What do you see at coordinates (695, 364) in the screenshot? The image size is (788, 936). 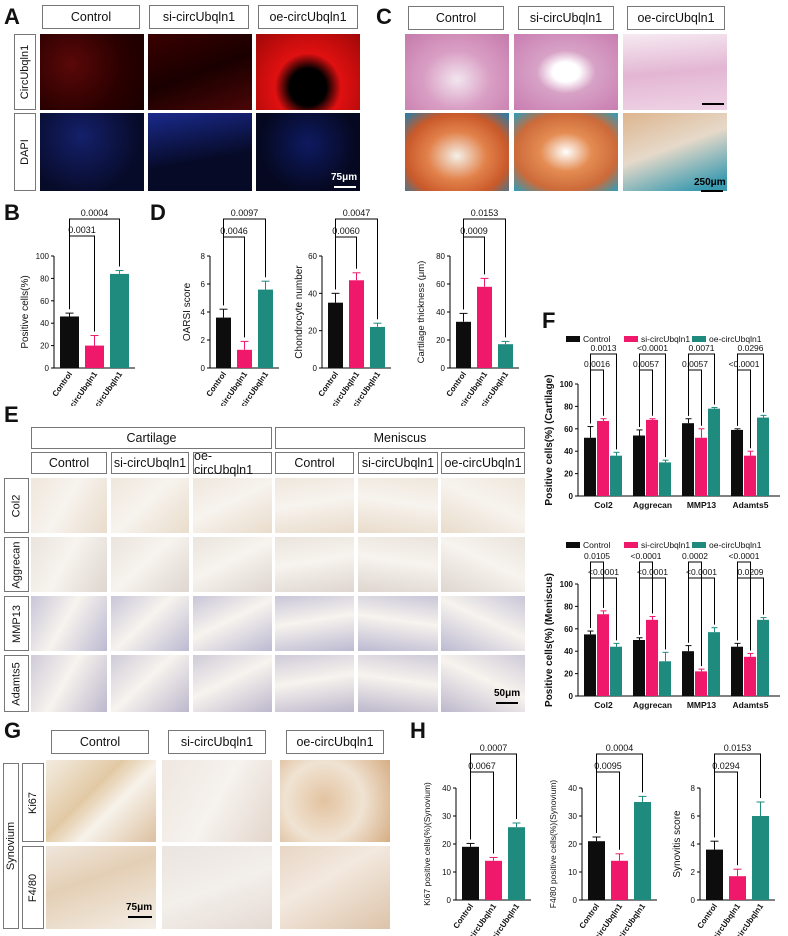 I see `p-value-label: 0.0057` at bounding box center [695, 364].